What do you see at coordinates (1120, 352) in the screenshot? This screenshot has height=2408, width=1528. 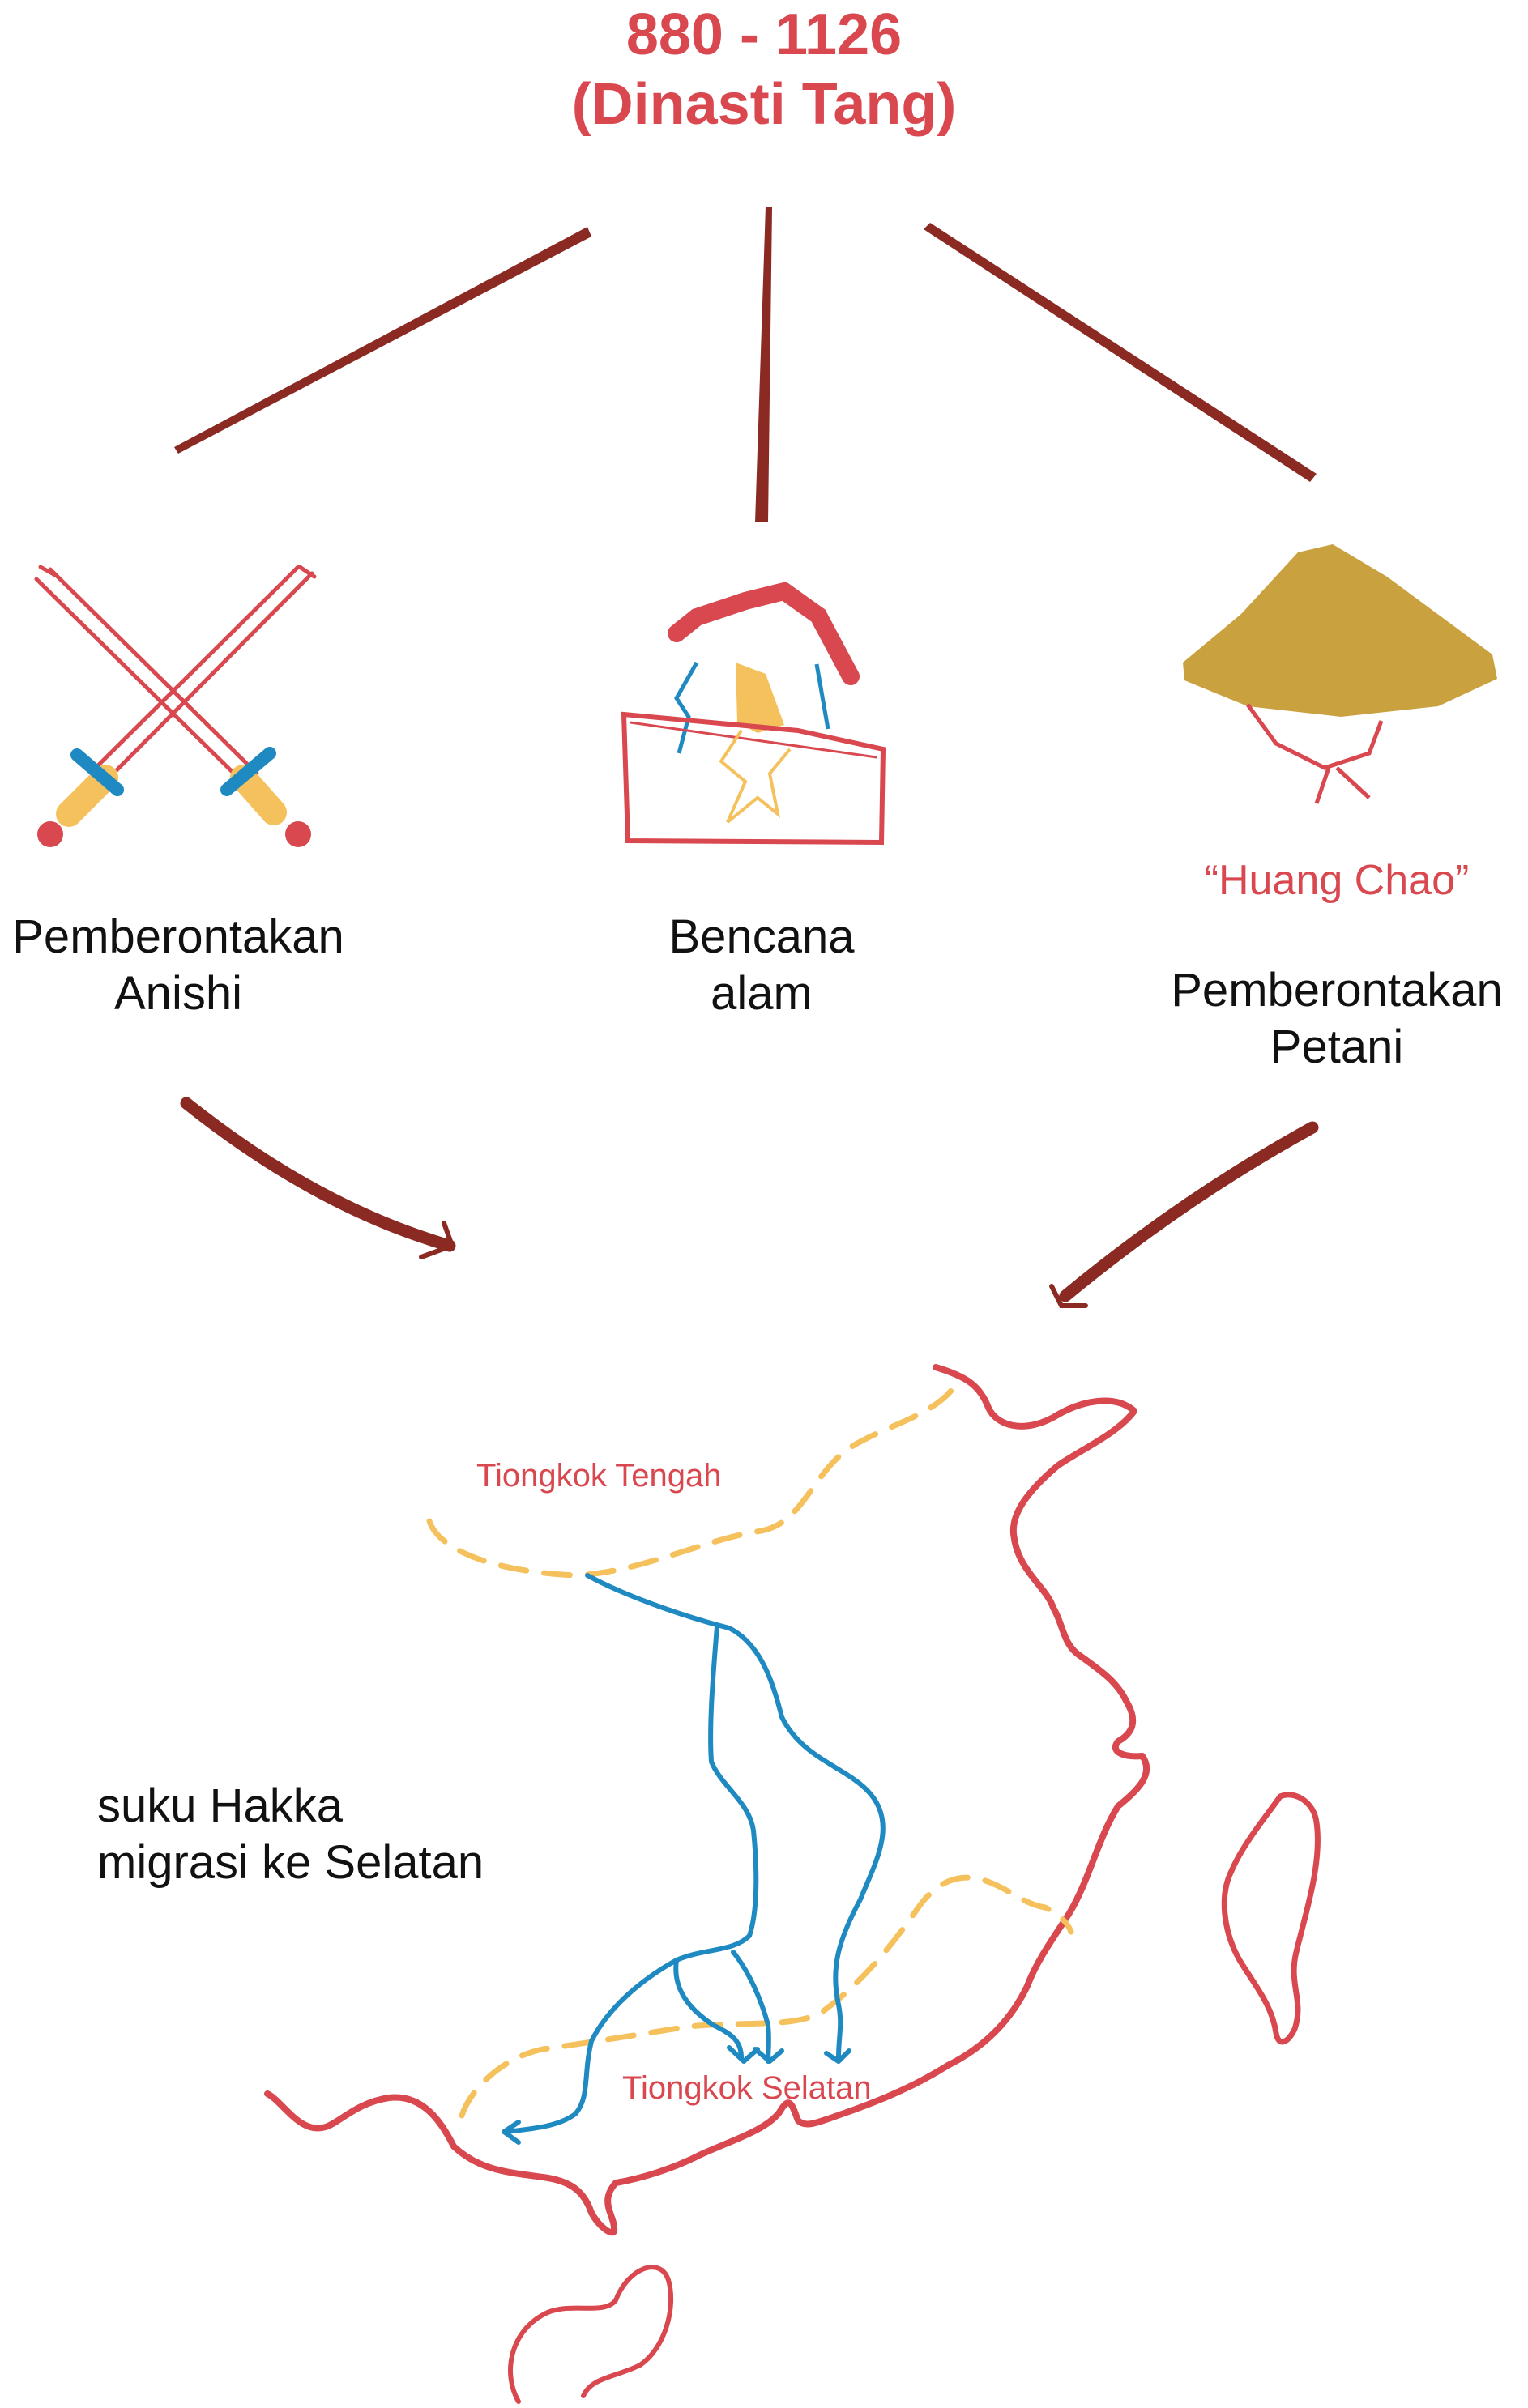 I see `connector-right` at bounding box center [1120, 352].